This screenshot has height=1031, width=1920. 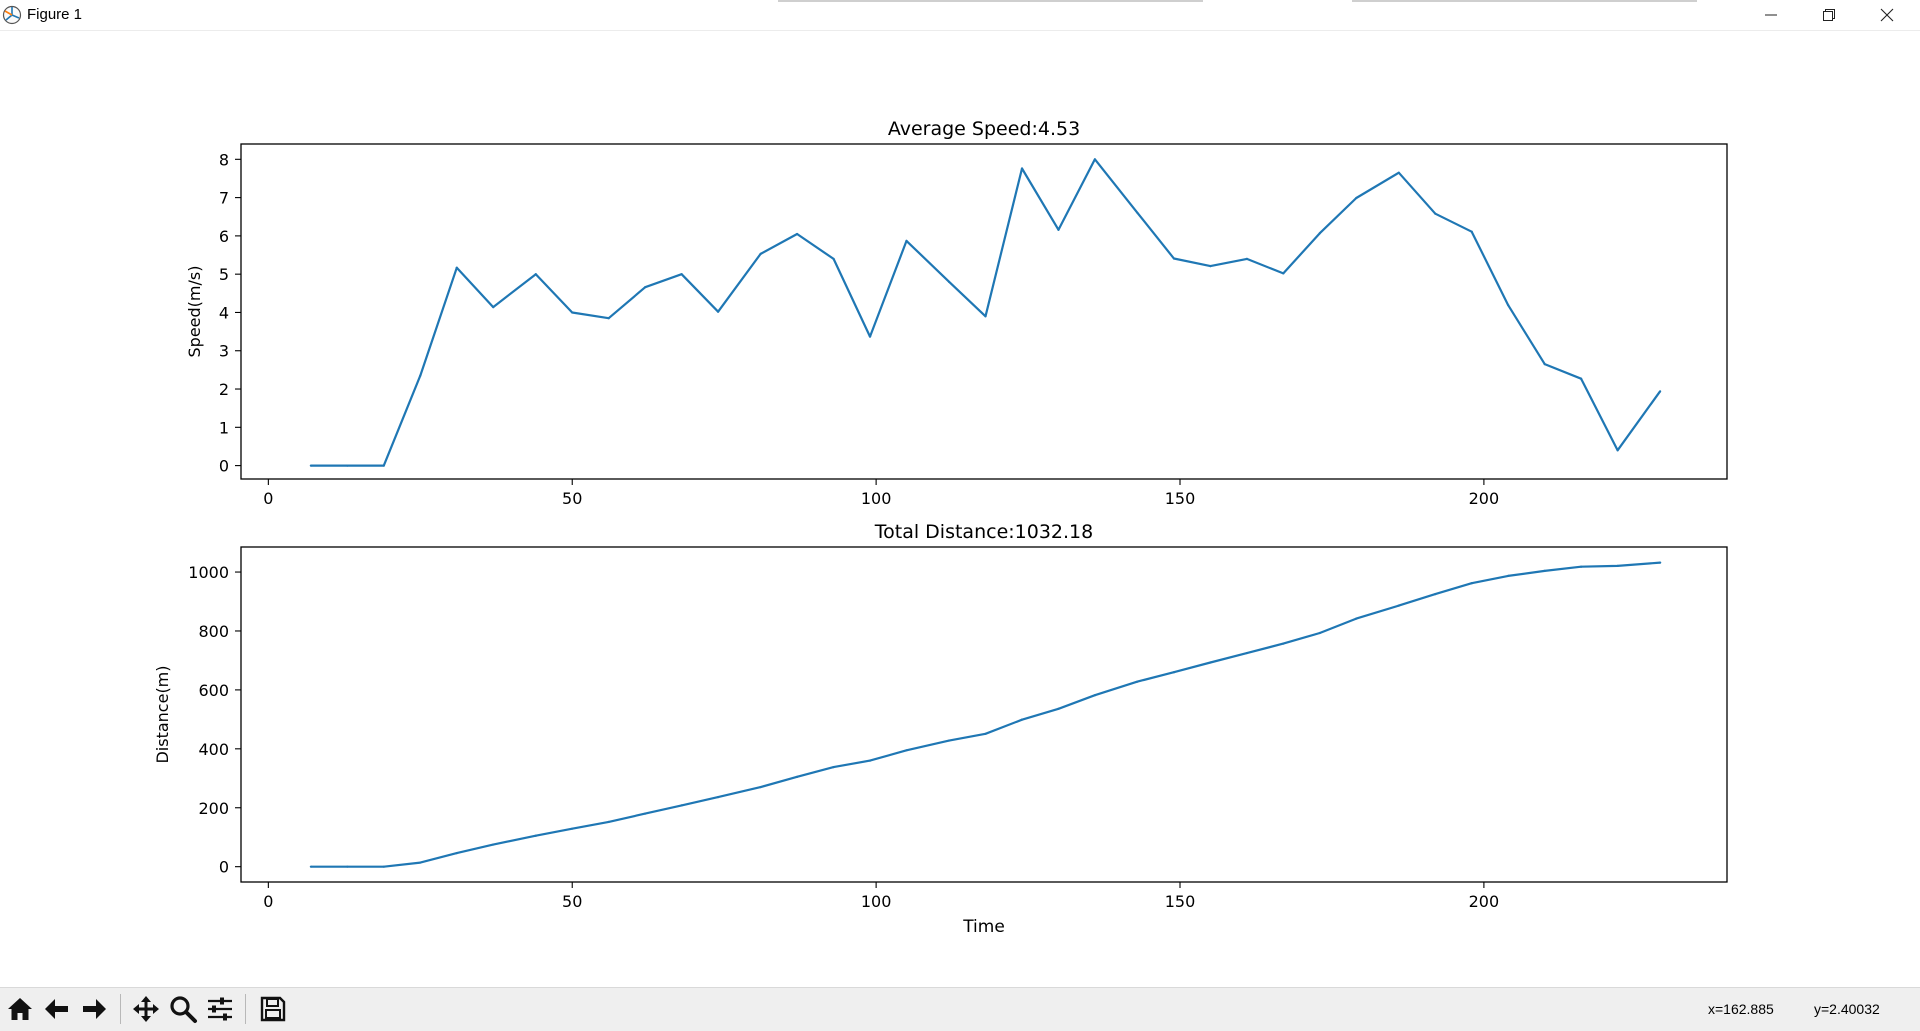 I want to click on minimize-button, so click(x=1771, y=15).